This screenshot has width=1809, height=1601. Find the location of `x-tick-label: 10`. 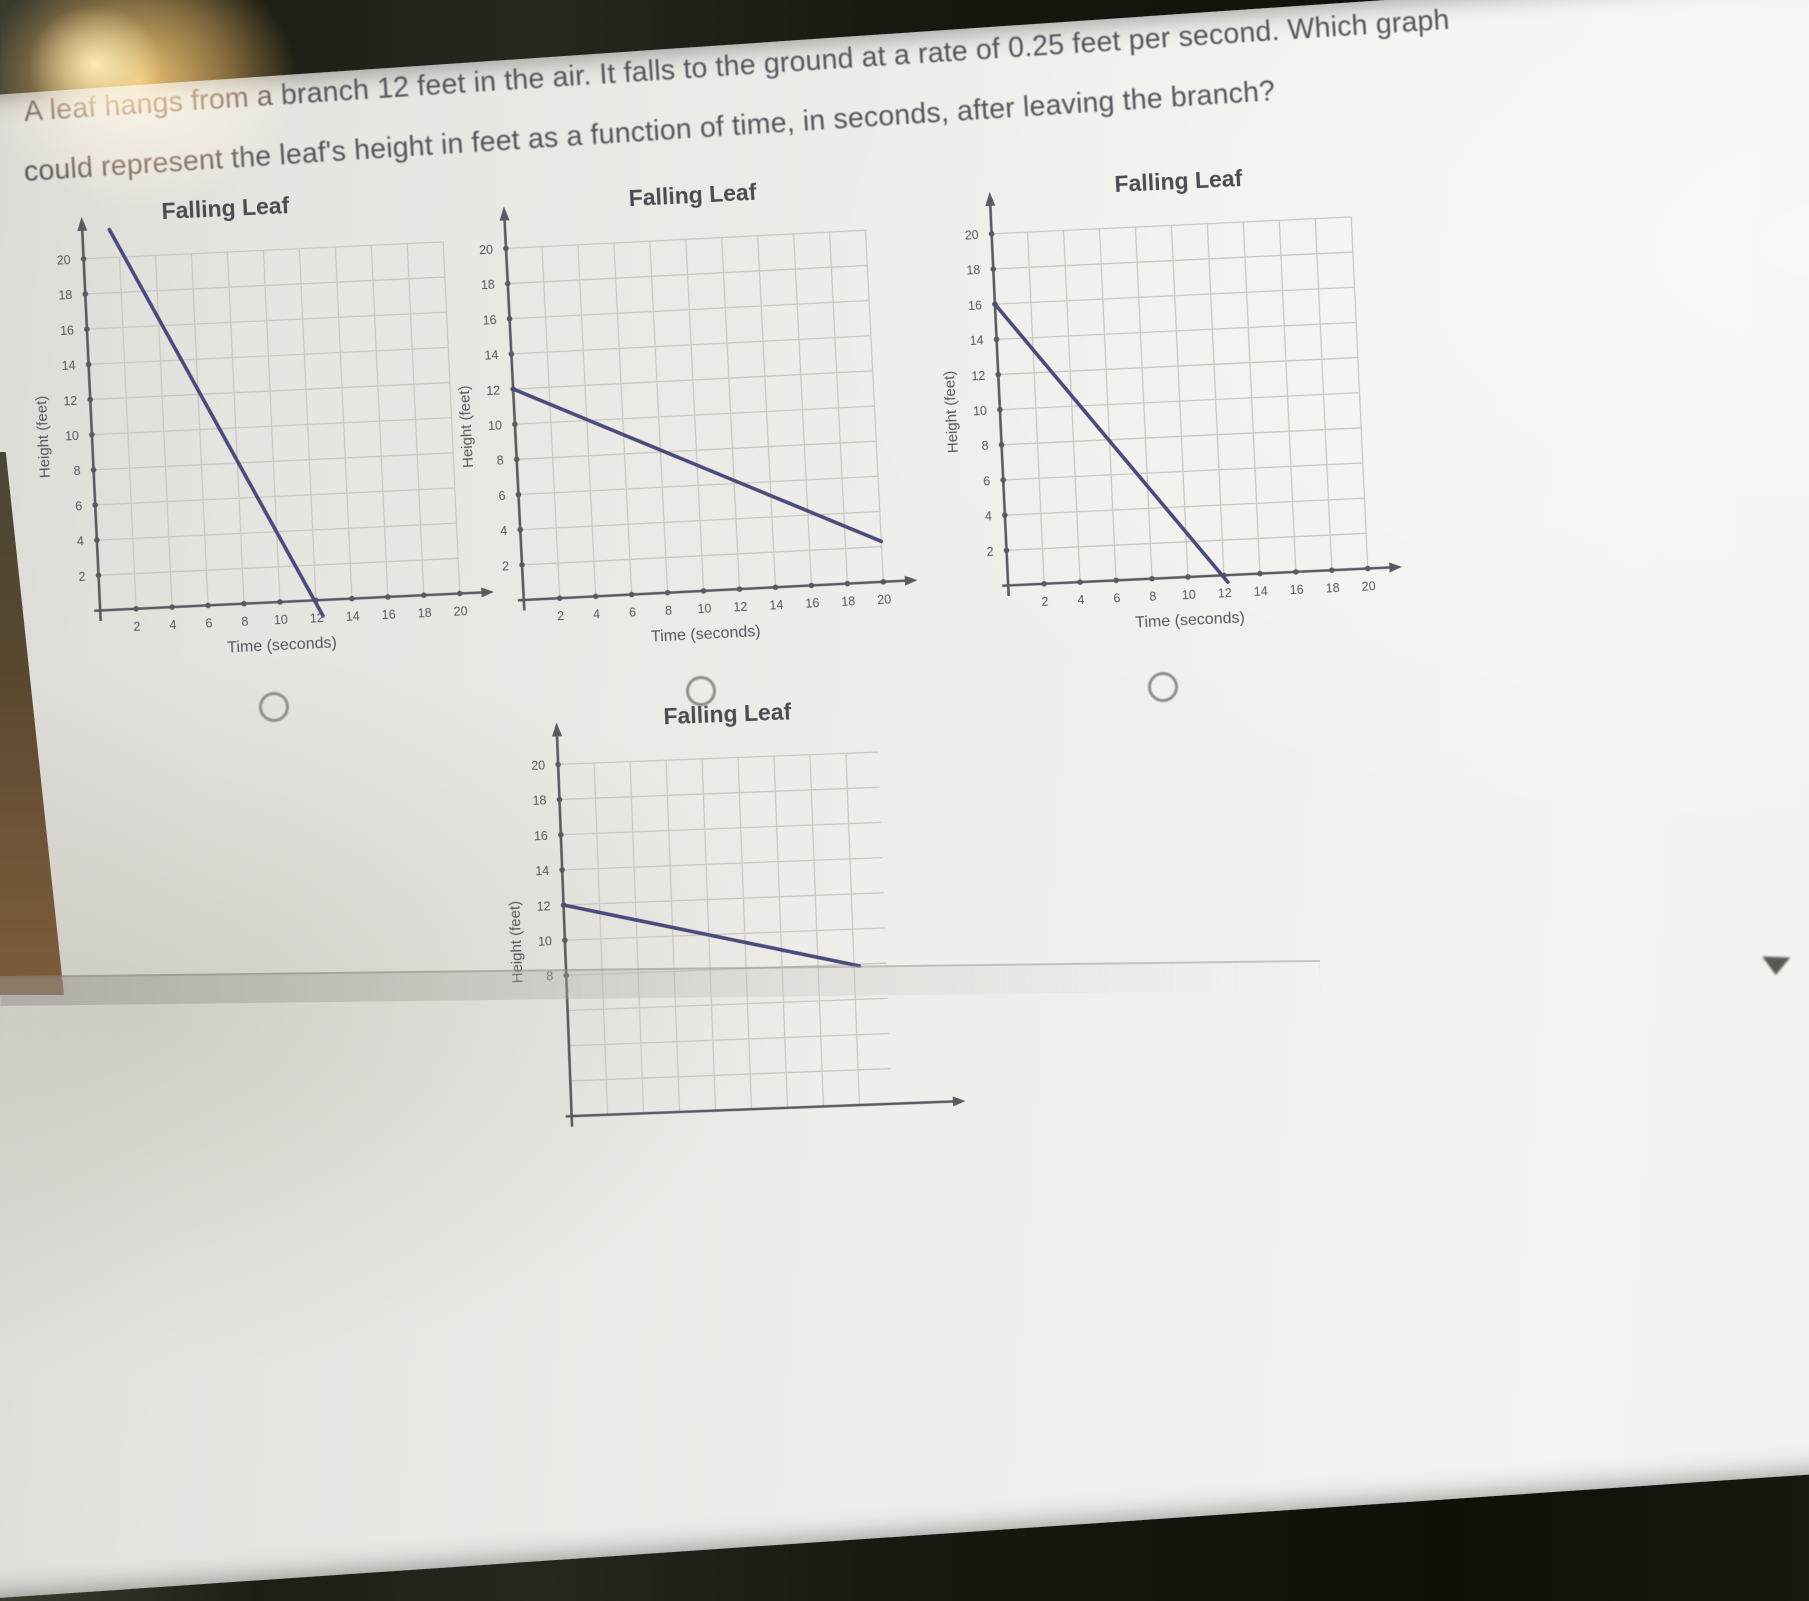

x-tick-label: 10 is located at coordinates (281, 620).